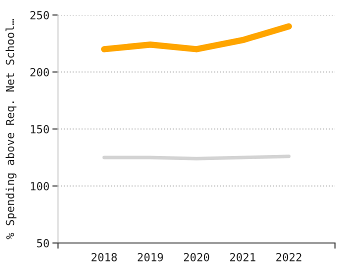 The image size is (350, 275). I want to click on x-tick-label: 2021, so click(243, 257).